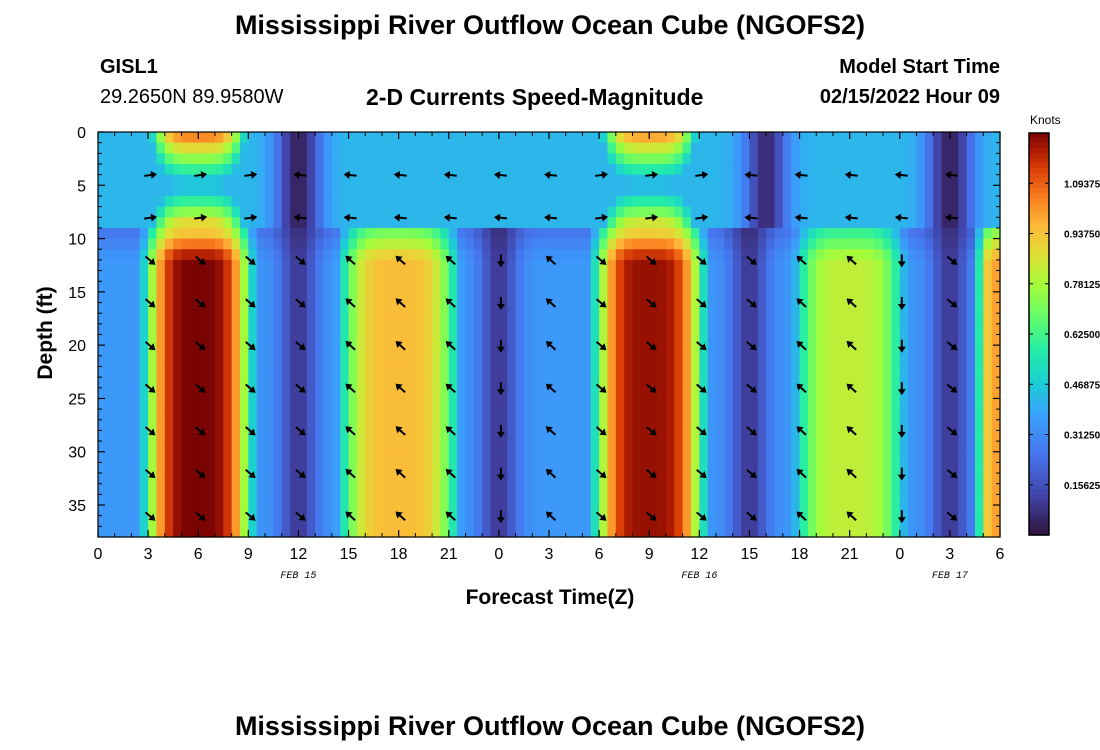 The height and width of the screenshot is (750, 1100). I want to click on colorbar-tick-label: 1.09375, so click(1082, 184).